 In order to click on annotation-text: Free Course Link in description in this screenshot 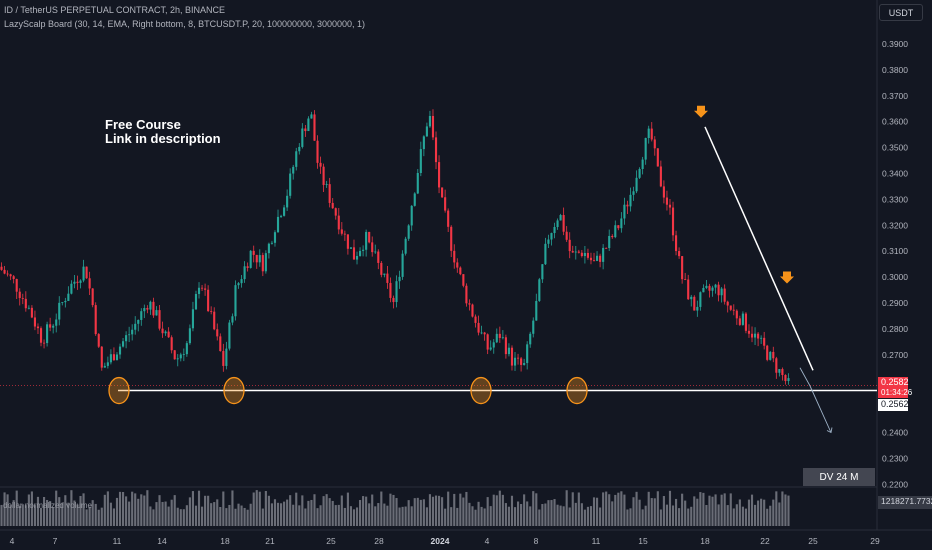, I will do `click(163, 132)`.